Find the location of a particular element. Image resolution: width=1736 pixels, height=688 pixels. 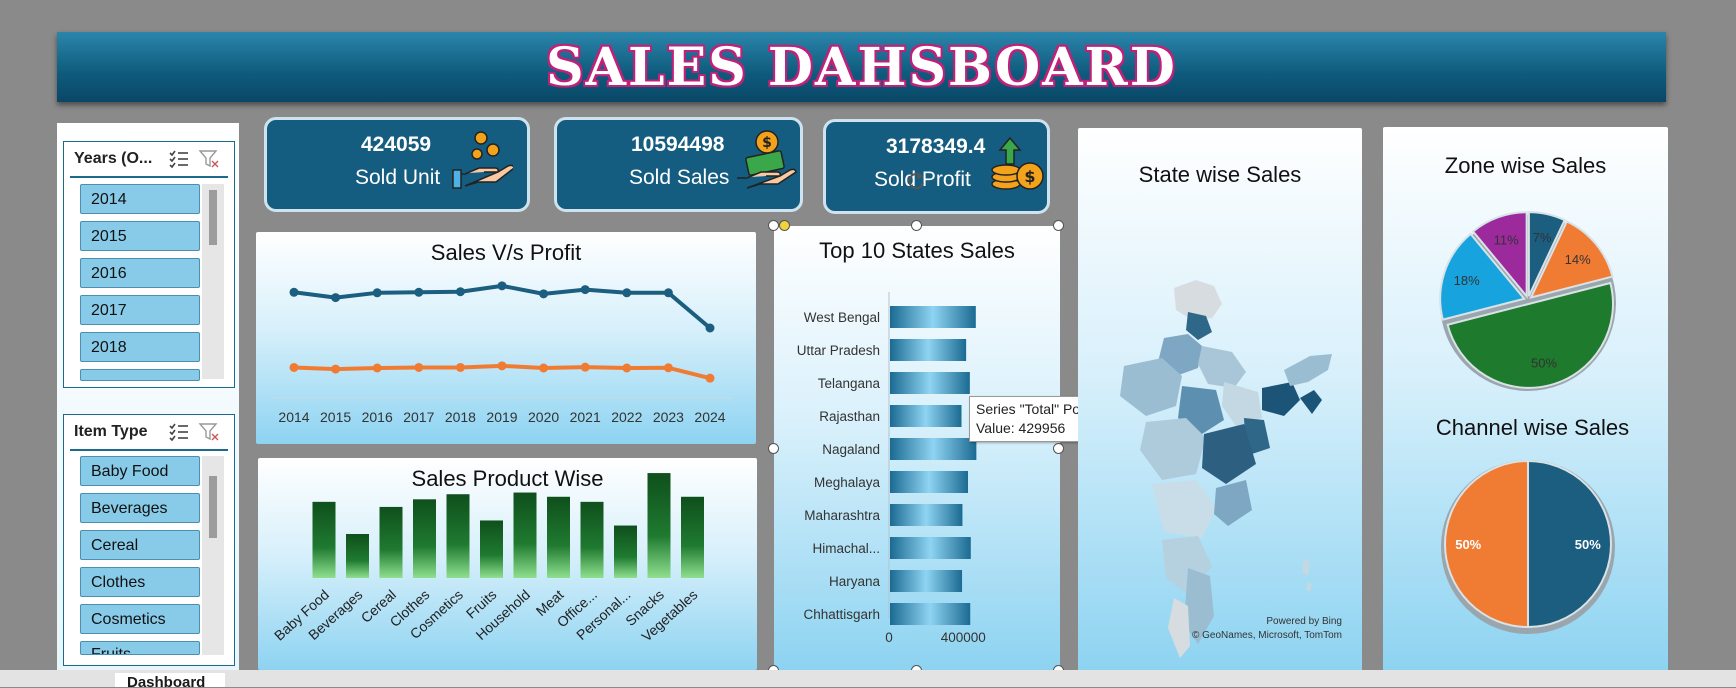

pie-1-label-3: 50% is located at coordinates (1544, 362).